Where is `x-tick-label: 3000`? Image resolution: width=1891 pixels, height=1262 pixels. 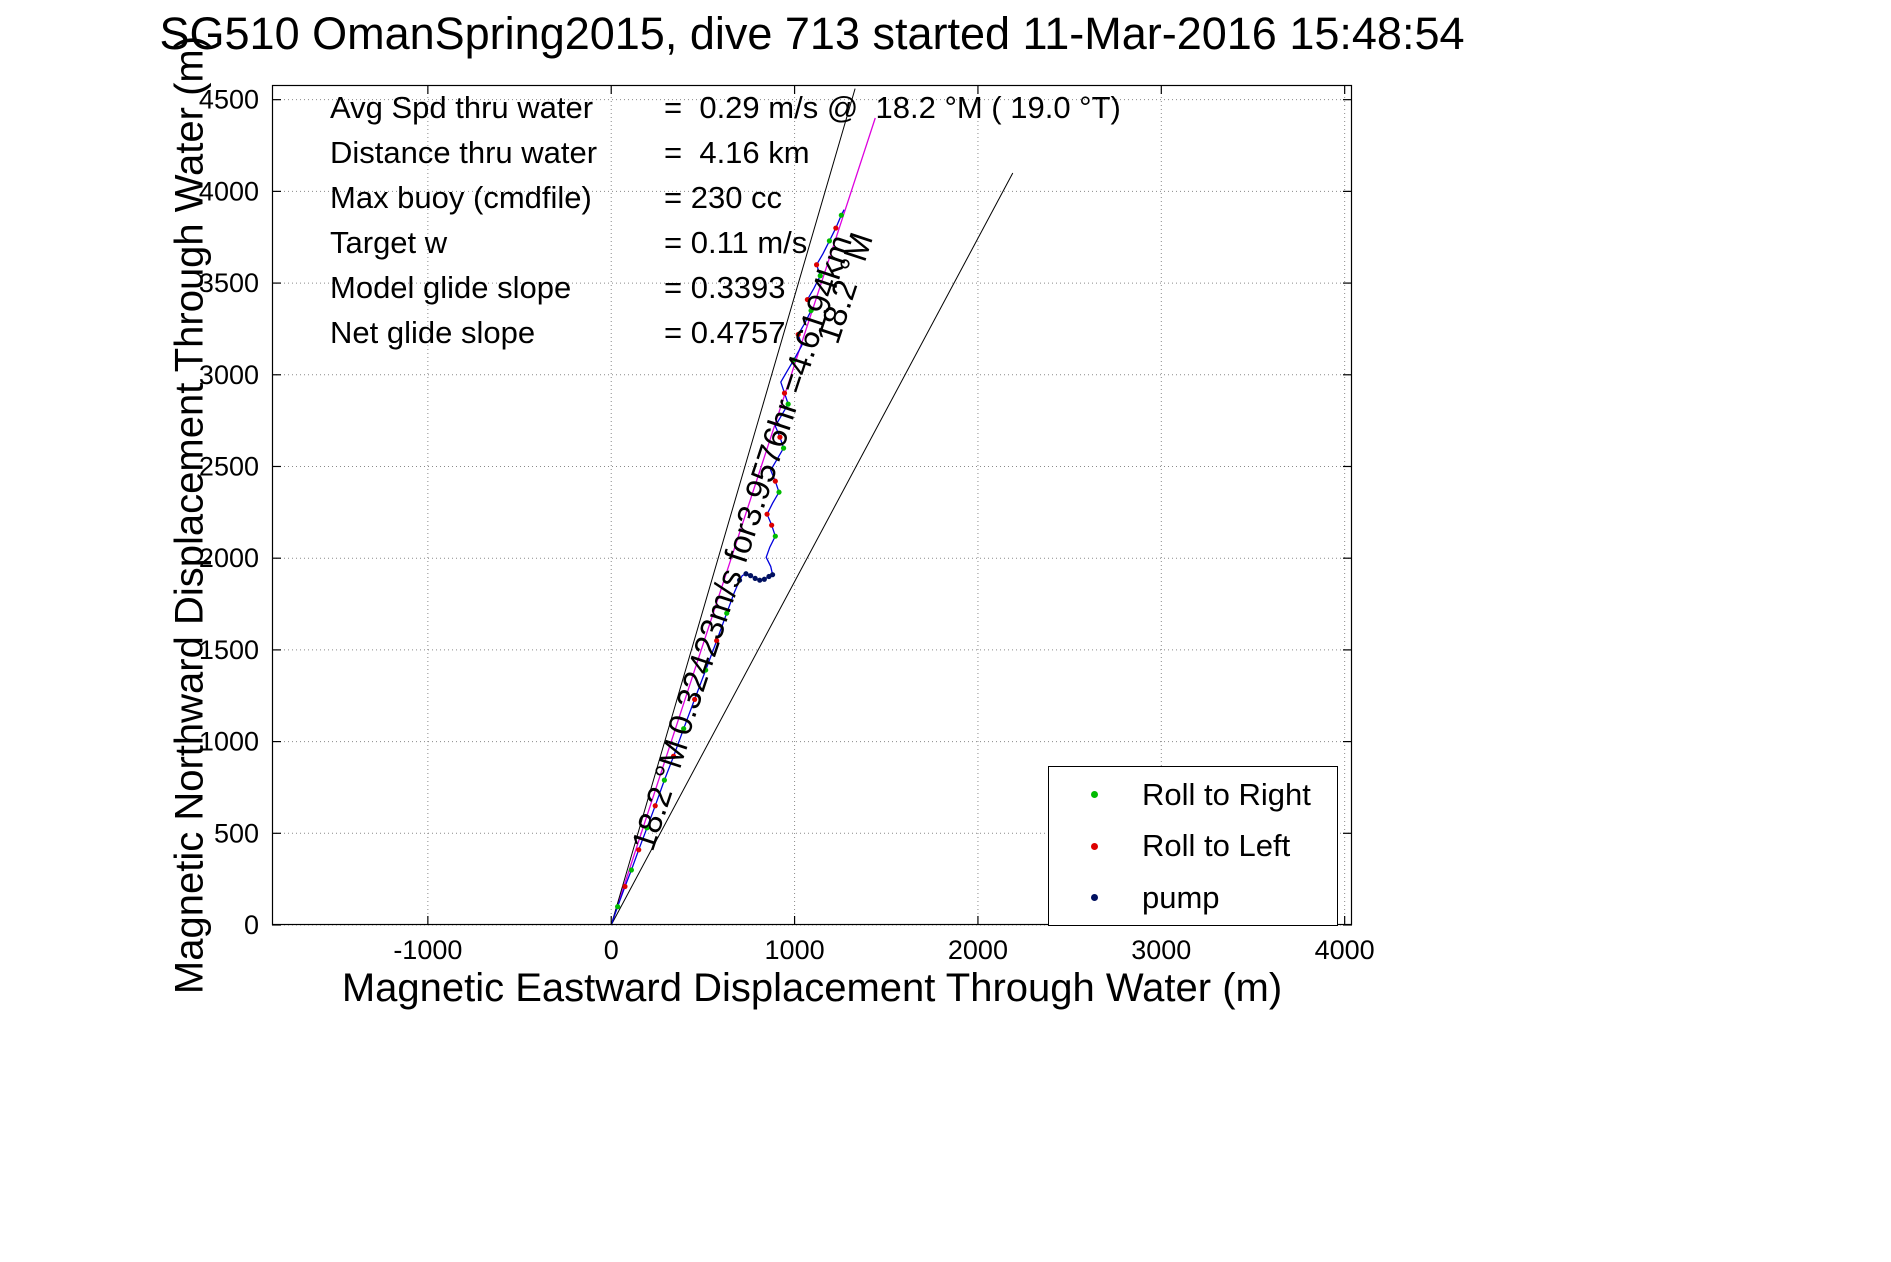 x-tick-label: 3000 is located at coordinates (1161, 950).